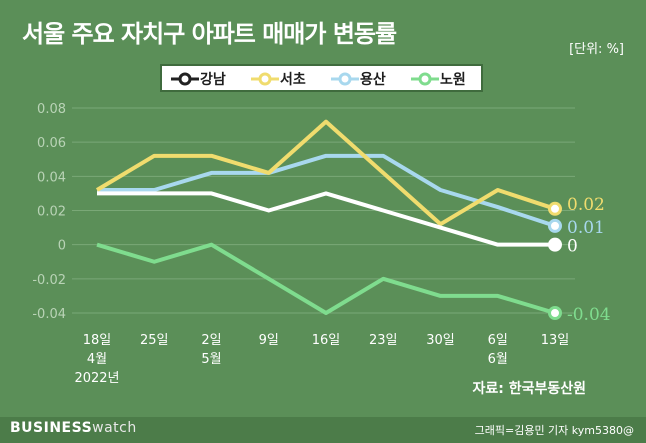 This screenshot has height=443, width=646. What do you see at coordinates (453, 80) in the screenshot?
I see `legend-label-nowon: 노원` at bounding box center [453, 80].